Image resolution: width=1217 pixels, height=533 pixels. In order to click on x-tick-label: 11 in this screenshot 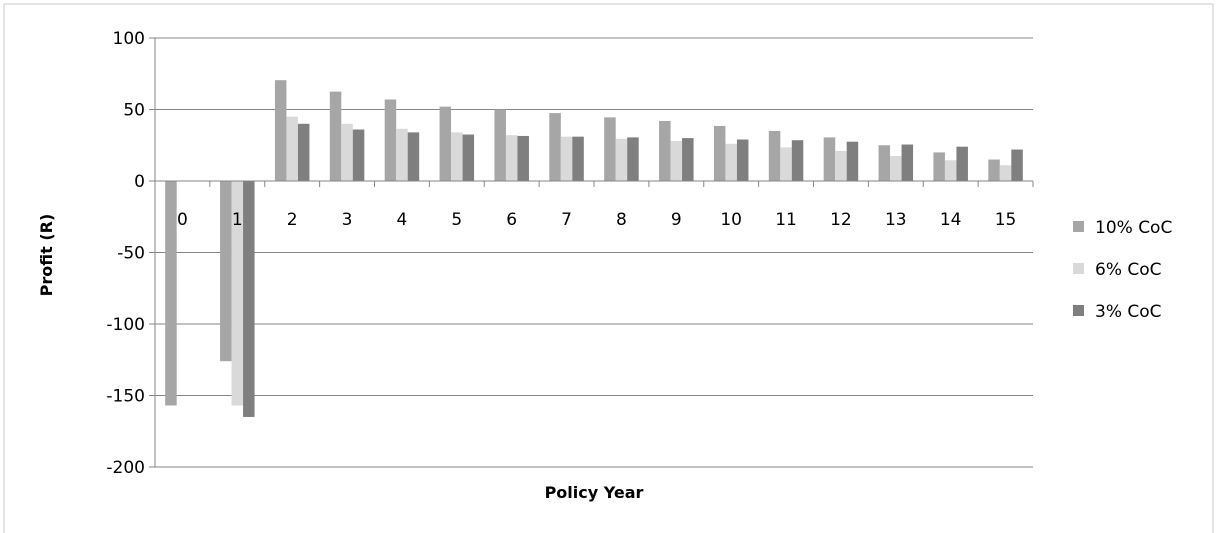, I will do `click(786, 220)`.